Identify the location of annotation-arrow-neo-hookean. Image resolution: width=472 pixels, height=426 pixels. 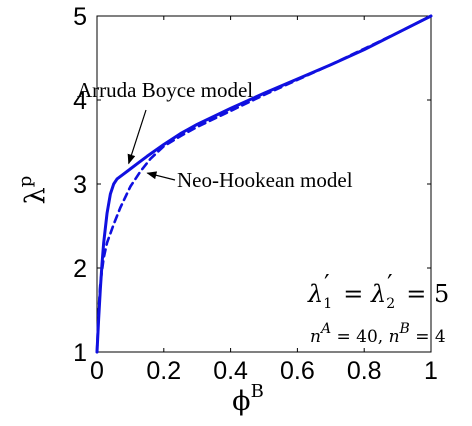
(161, 176).